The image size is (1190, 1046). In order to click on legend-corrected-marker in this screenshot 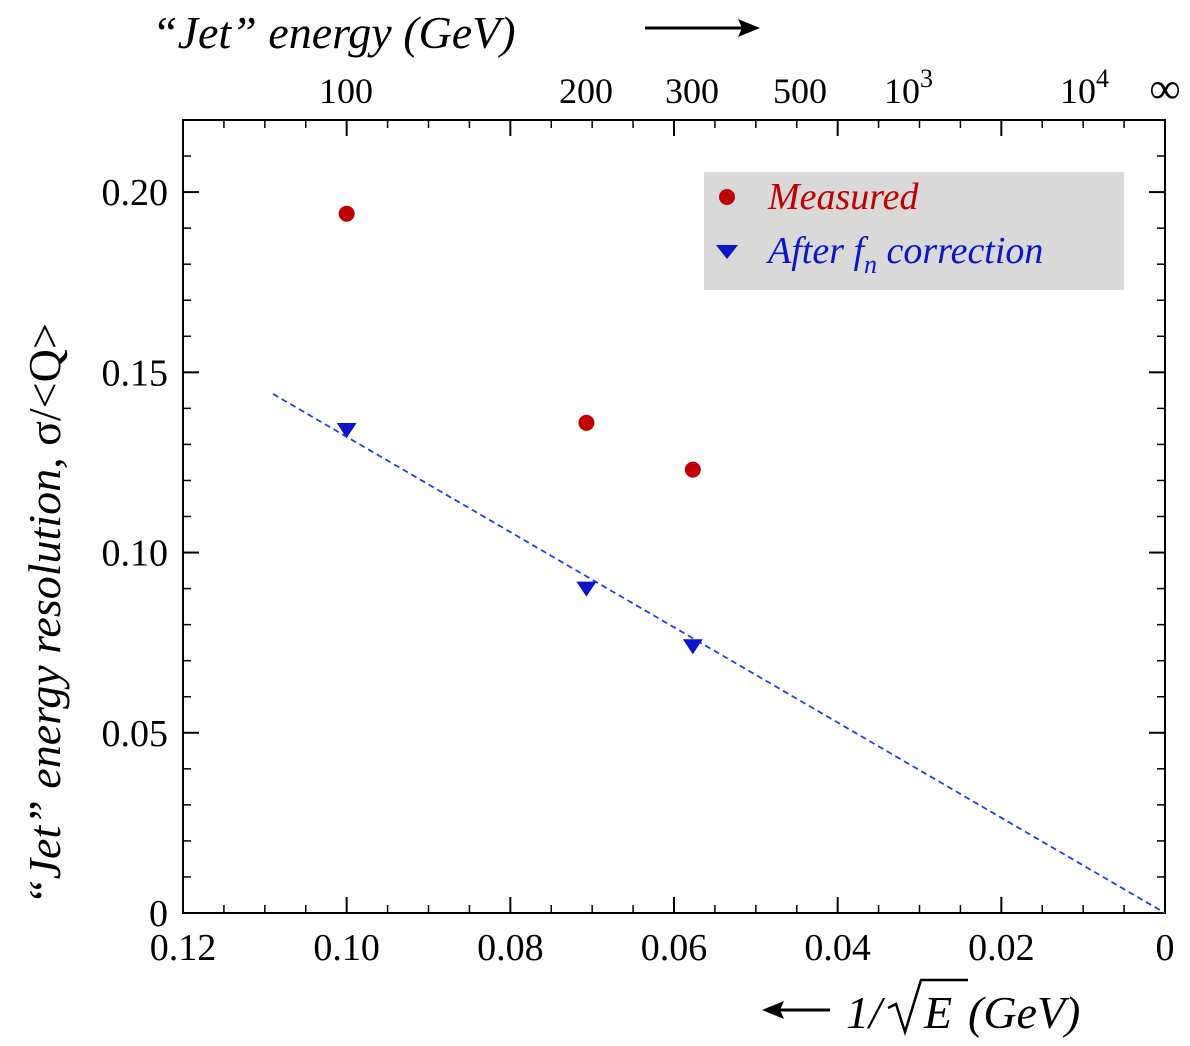, I will do `click(727, 252)`.